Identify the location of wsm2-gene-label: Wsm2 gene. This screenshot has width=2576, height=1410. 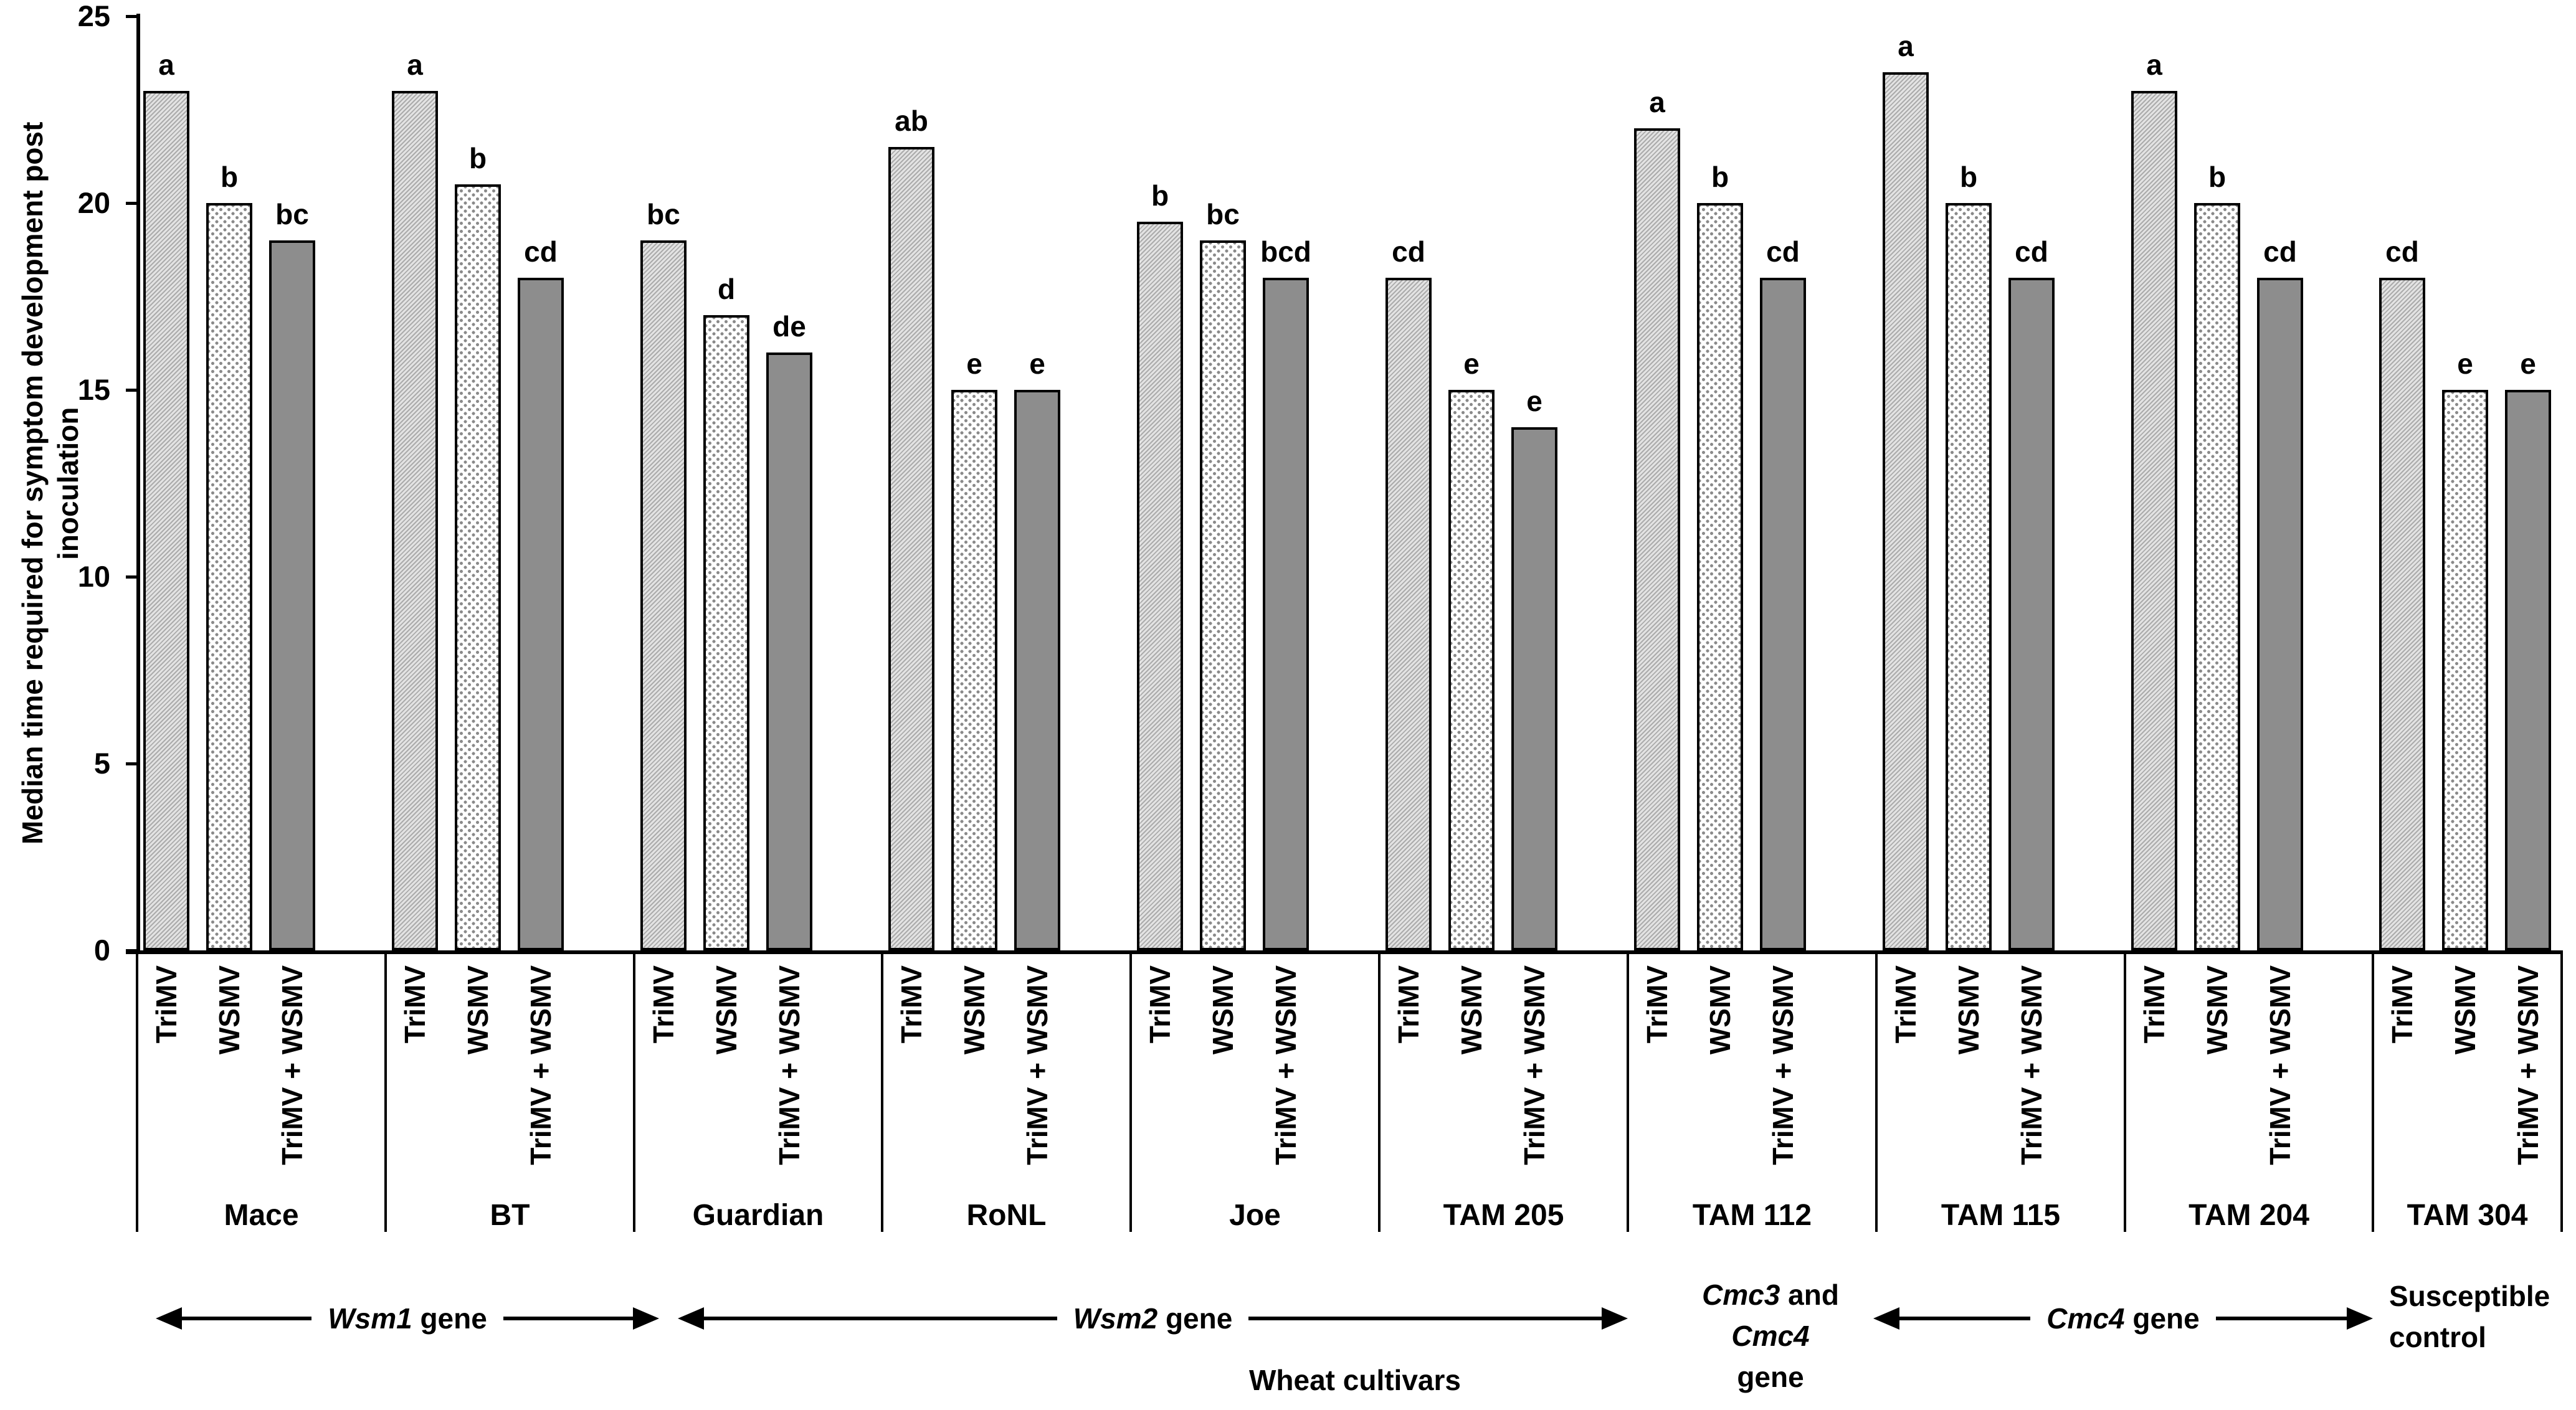
(1153, 1318).